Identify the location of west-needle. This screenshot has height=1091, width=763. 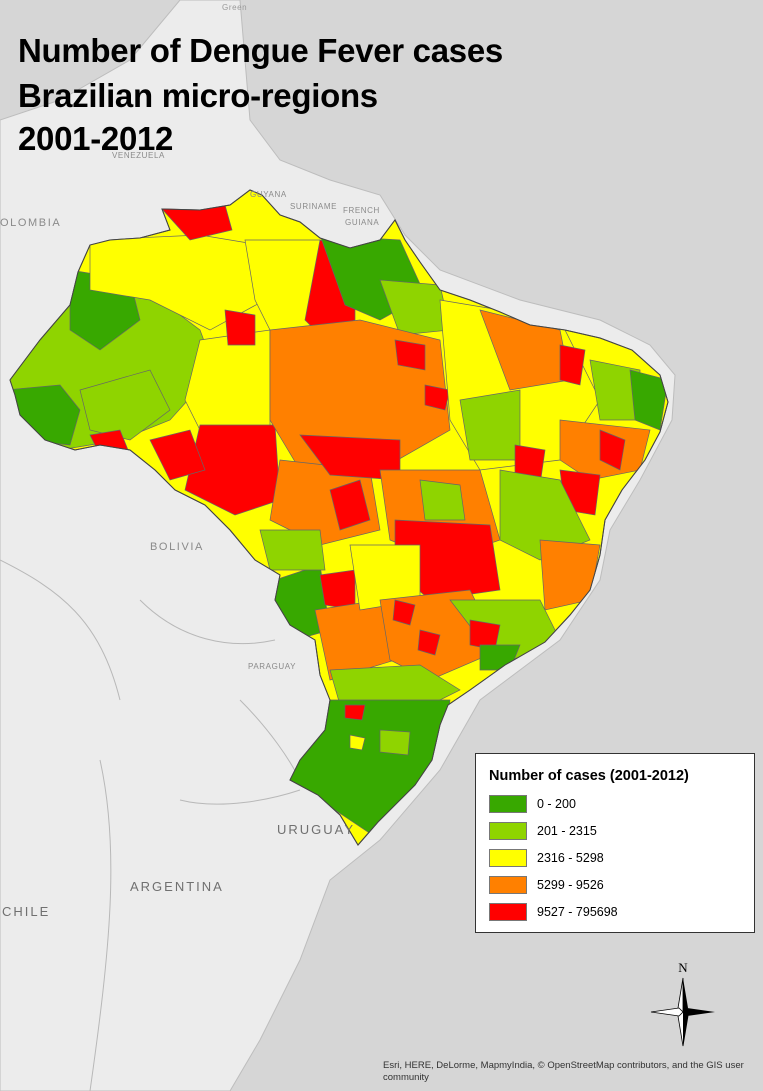
(667, 1012).